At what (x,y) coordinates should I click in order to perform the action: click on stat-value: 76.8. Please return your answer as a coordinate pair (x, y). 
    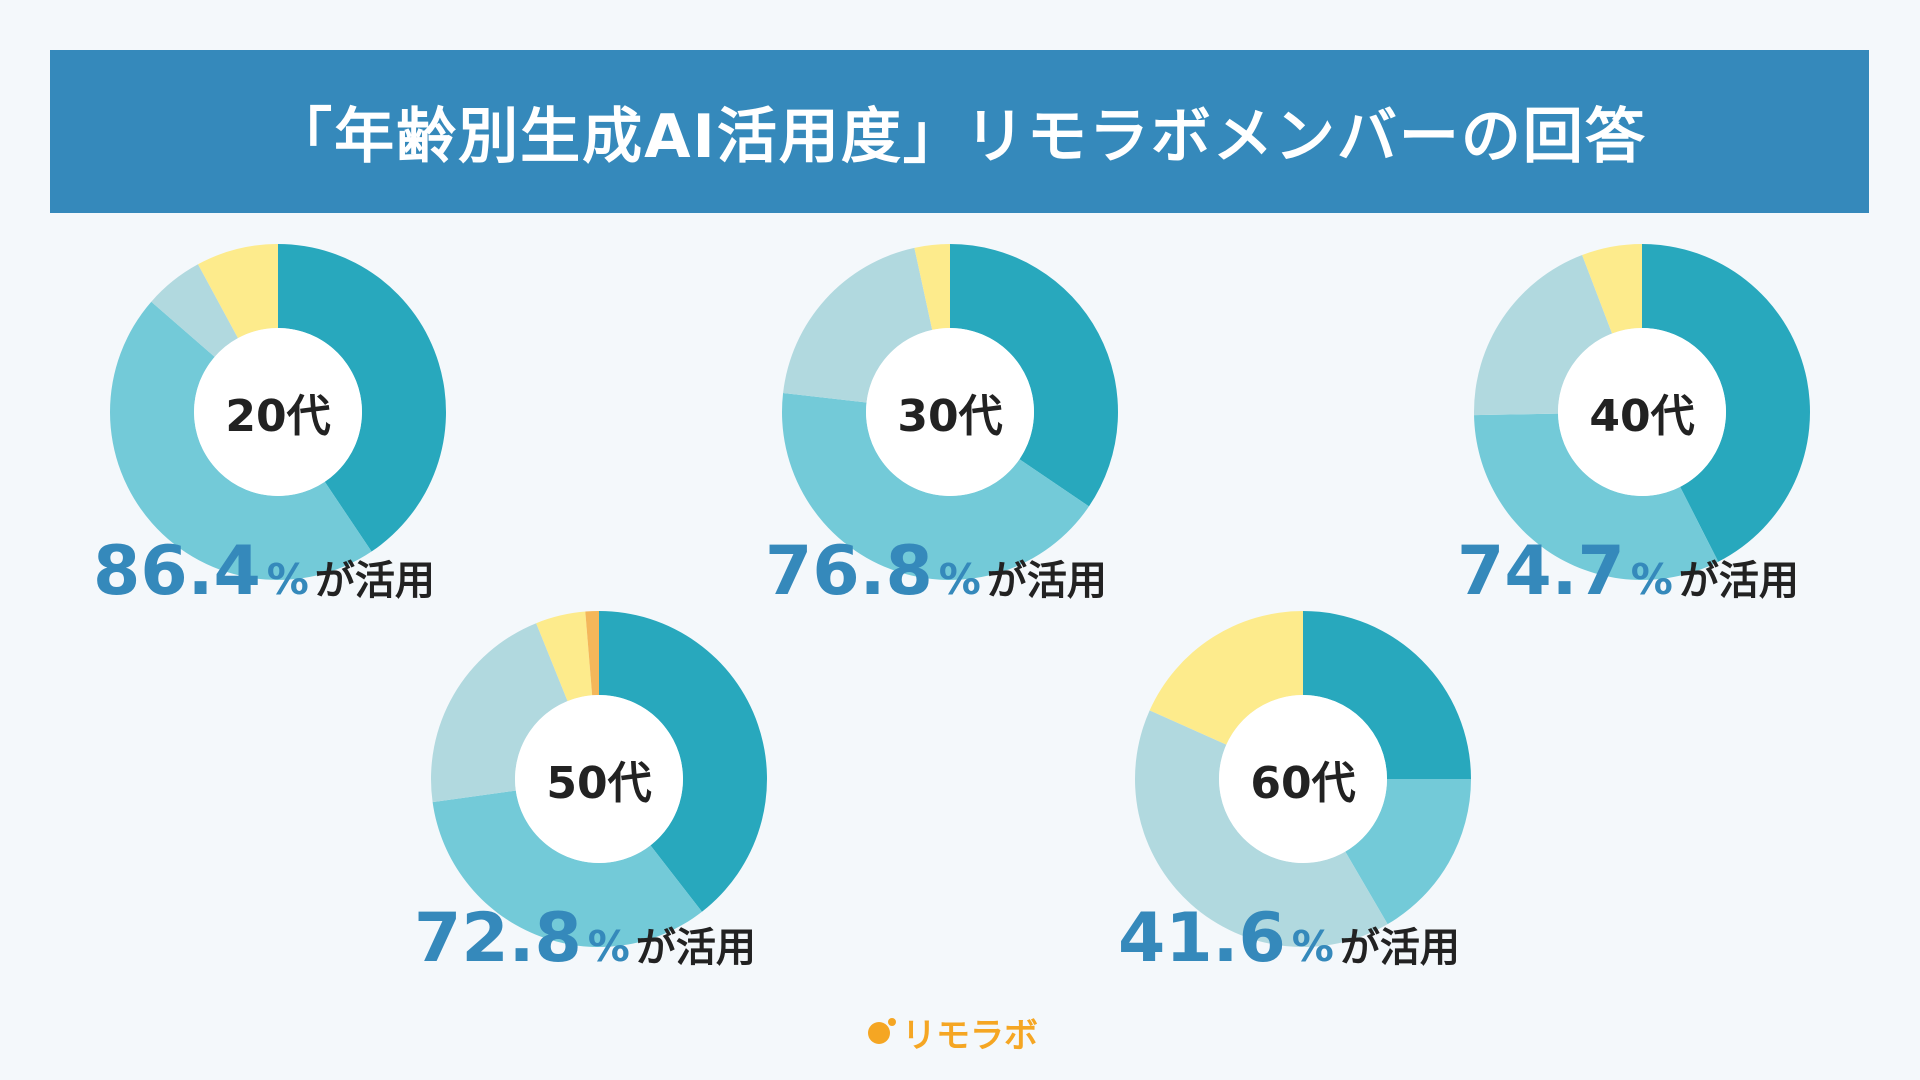
    Looking at the image, I should click on (849, 571).